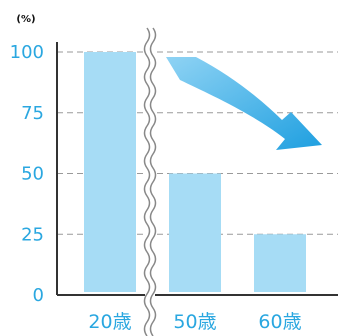 This screenshot has height=336, width=338. I want to click on x-tick-label: 50歳, so click(194, 322).